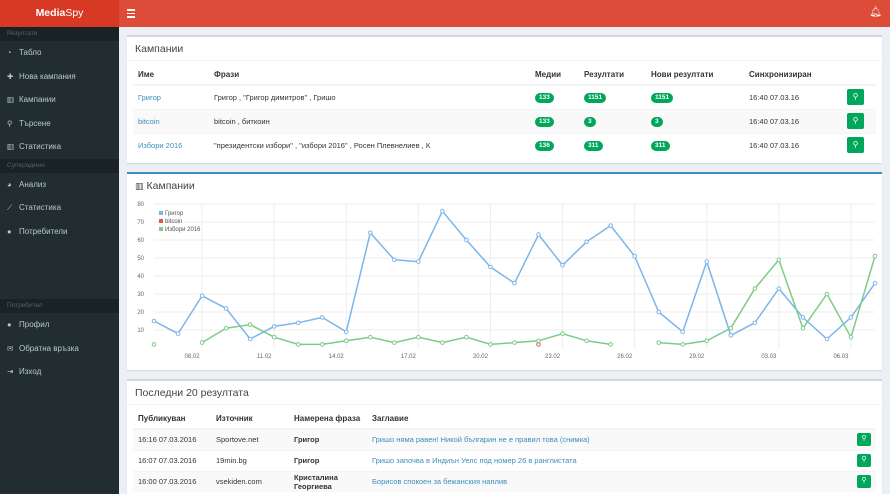  I want to click on result-title-link: Борисов спокоен за бежанския наплив, so click(440, 482).